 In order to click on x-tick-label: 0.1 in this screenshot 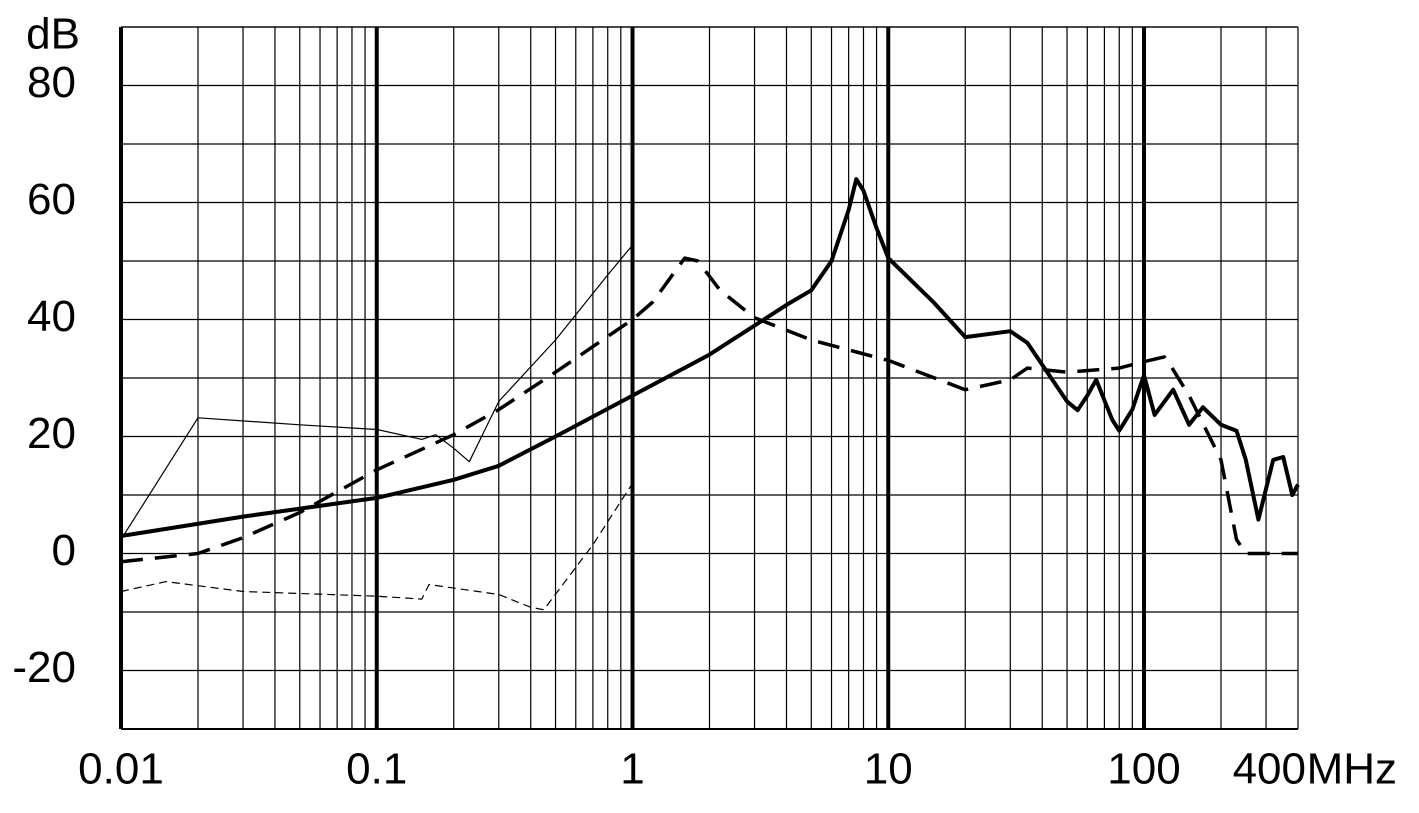, I will do `click(376, 769)`.